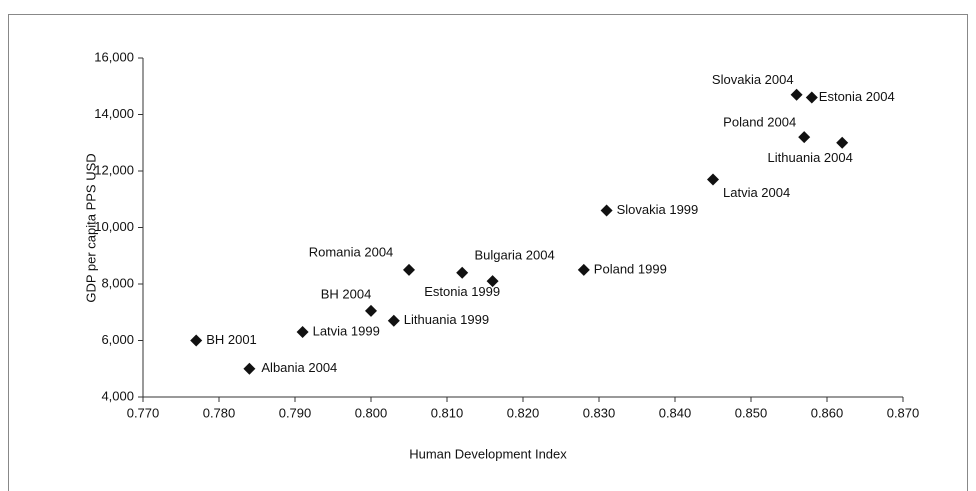  Describe the element at coordinates (346, 293) in the screenshot. I see `point-label: BH 2004` at that location.